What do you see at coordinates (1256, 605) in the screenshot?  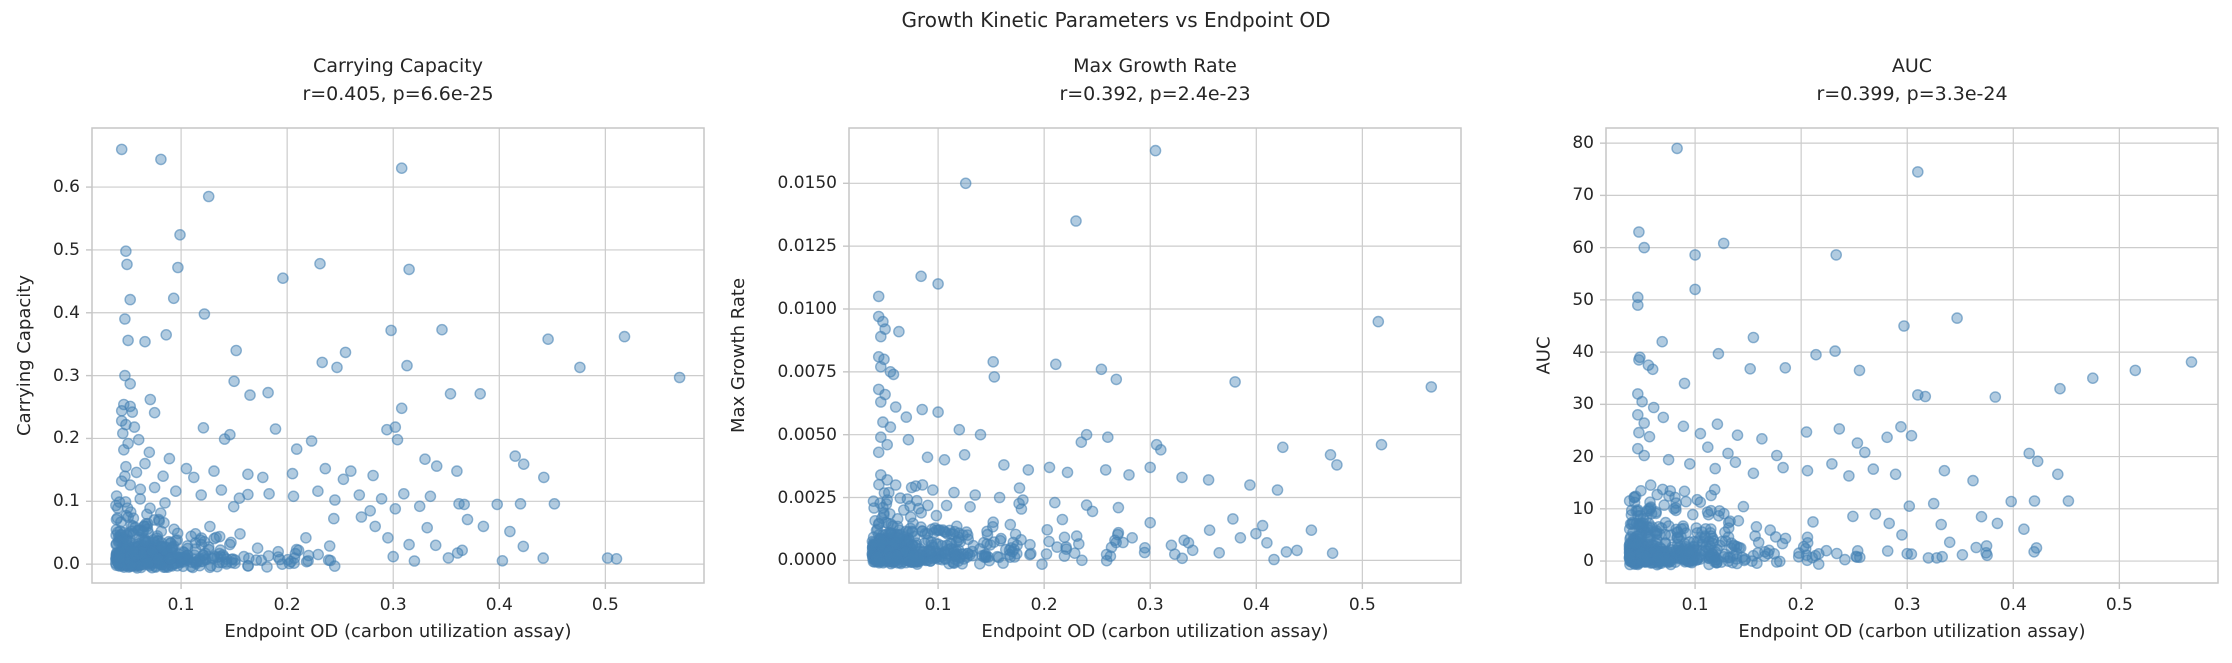 I see `x-tick-label: 0.4` at bounding box center [1256, 605].